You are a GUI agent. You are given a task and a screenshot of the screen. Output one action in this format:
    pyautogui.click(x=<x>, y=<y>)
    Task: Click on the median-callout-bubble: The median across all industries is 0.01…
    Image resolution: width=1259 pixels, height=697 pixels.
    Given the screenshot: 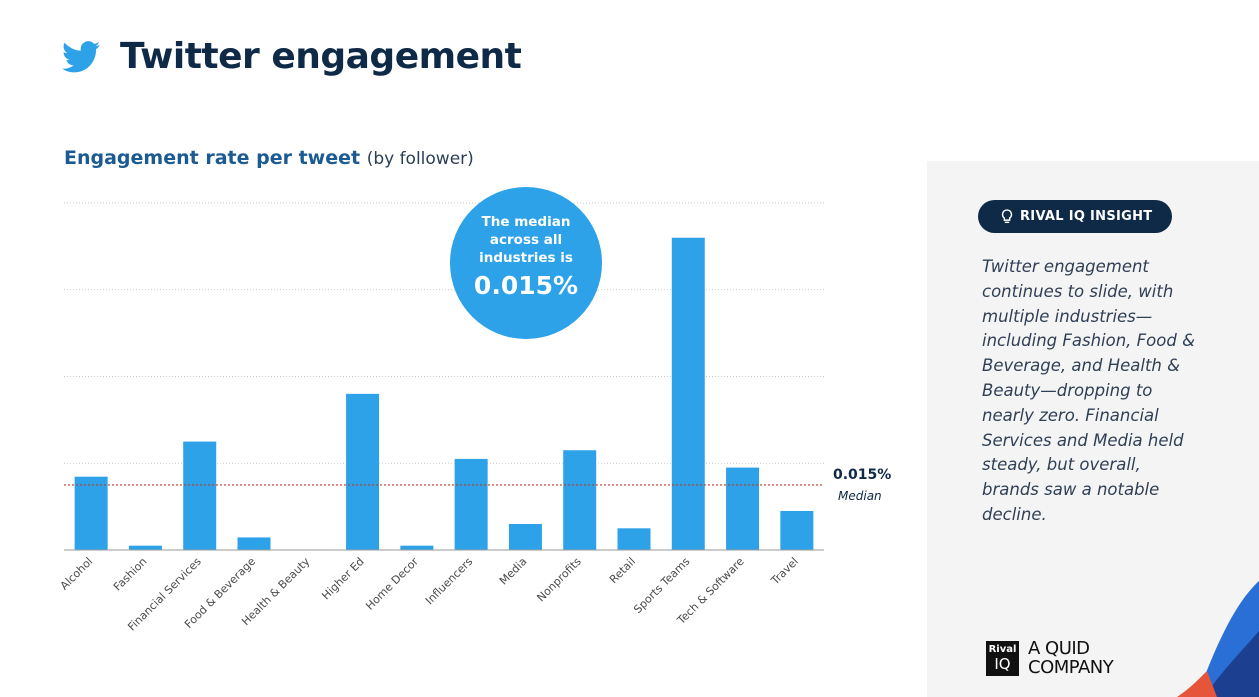 What is the action you would take?
    pyautogui.click(x=526, y=263)
    